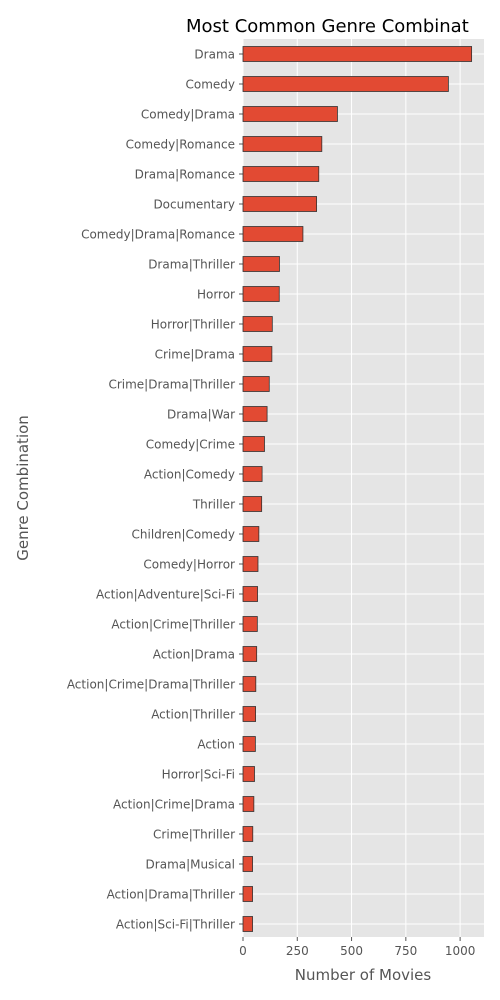 This screenshot has height=1000, width=500. What do you see at coordinates (327, 26) in the screenshot?
I see `chart-title: Most Common Genre Combinat` at bounding box center [327, 26].